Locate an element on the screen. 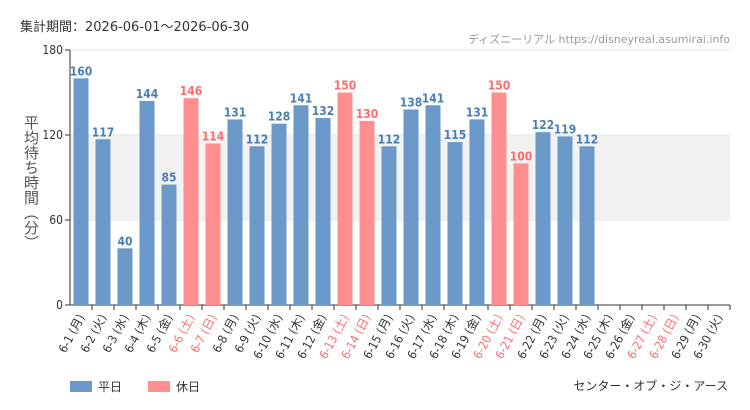  park-name: センター・オブ・ジ・アース is located at coordinates (650, 386).